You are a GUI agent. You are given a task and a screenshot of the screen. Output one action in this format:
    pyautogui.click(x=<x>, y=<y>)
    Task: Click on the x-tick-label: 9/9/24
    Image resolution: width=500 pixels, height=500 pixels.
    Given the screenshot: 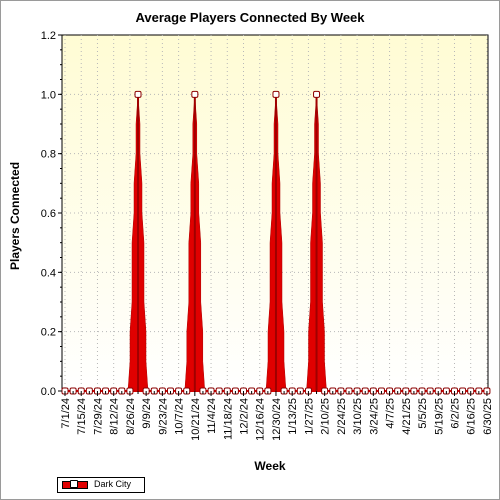 What is the action you would take?
    pyautogui.click(x=147, y=413)
    